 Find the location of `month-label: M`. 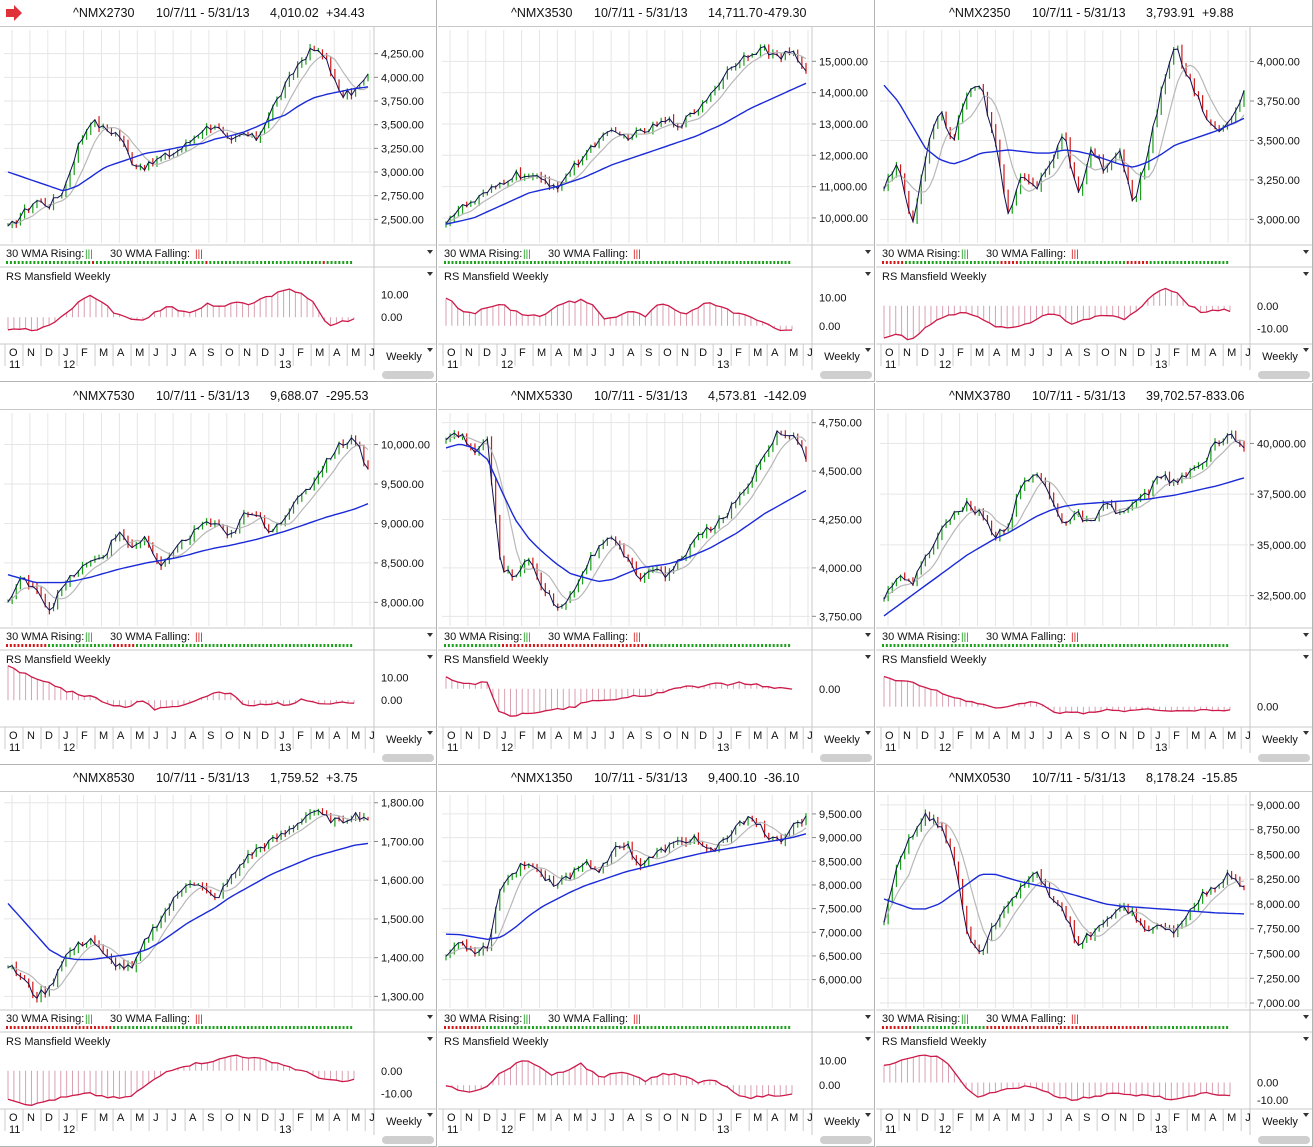

month-label: M is located at coordinates (319, 1118).